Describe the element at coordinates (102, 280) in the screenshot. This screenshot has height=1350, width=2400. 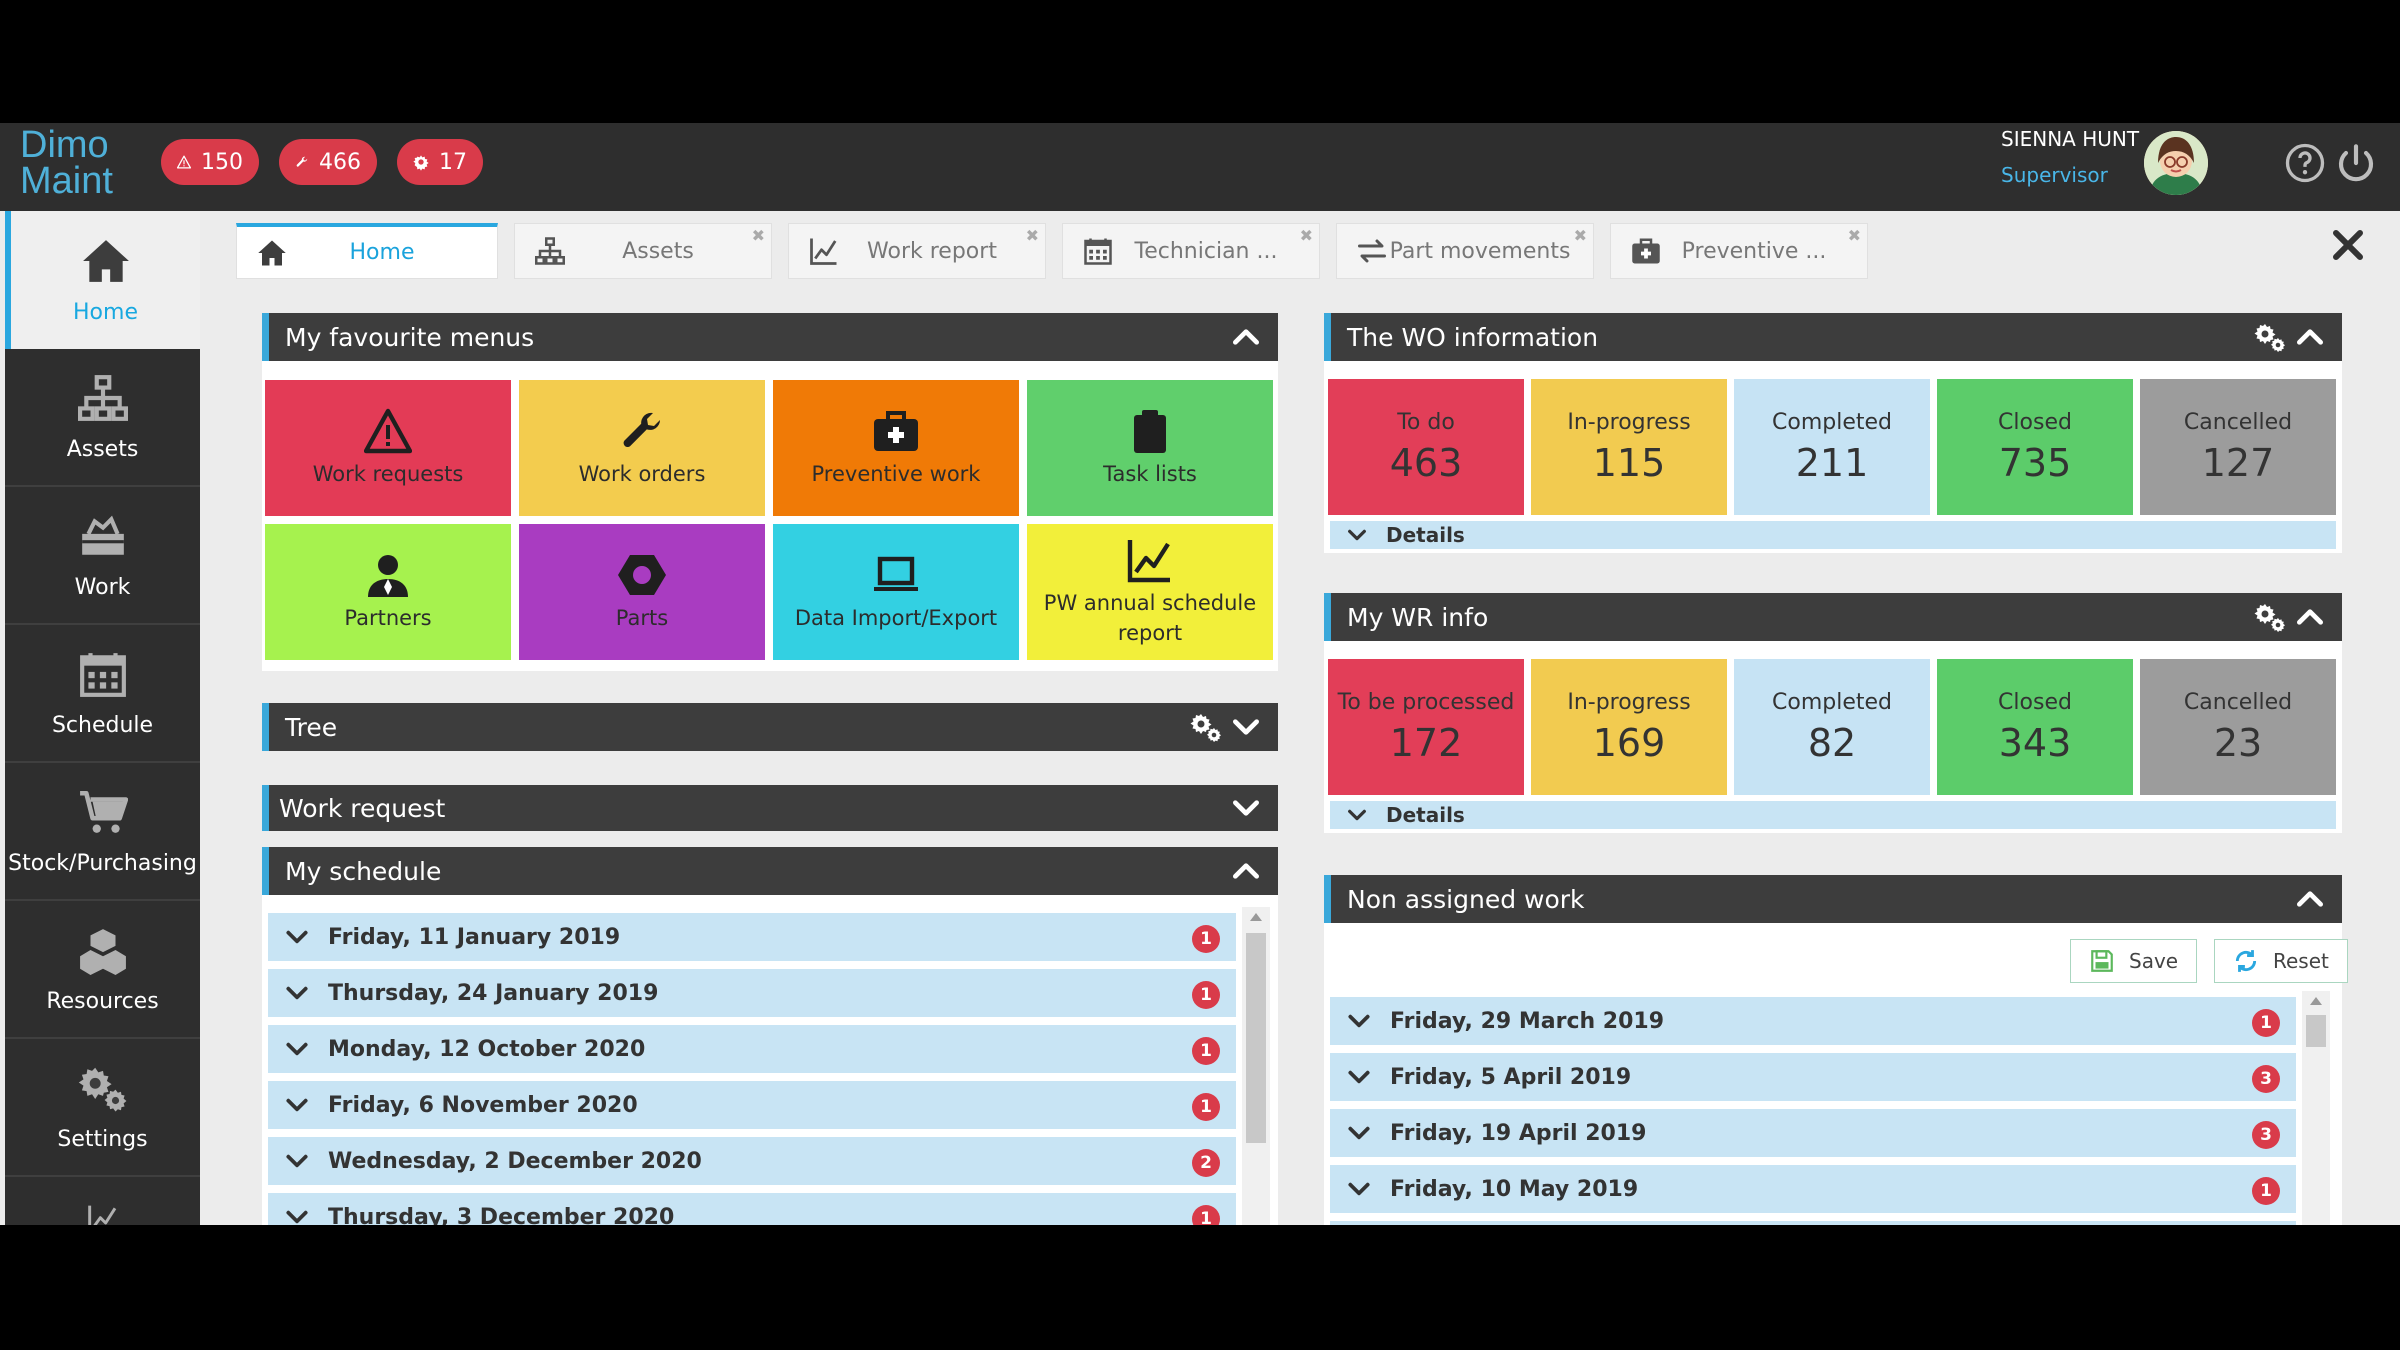
I see `sidebar-item-home: Home` at that location.